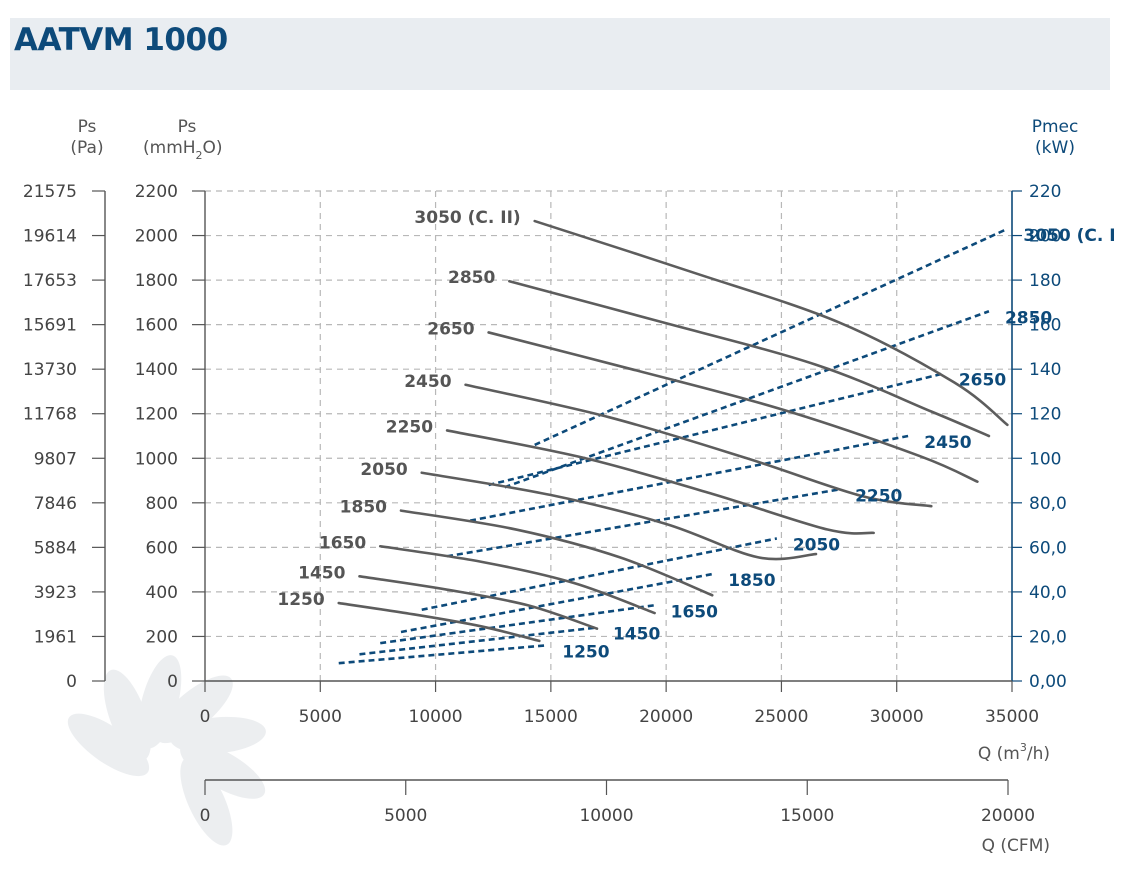 The height and width of the screenshot is (895, 1148). I want to click on y-pa-tick-label: 5884, so click(55, 548).